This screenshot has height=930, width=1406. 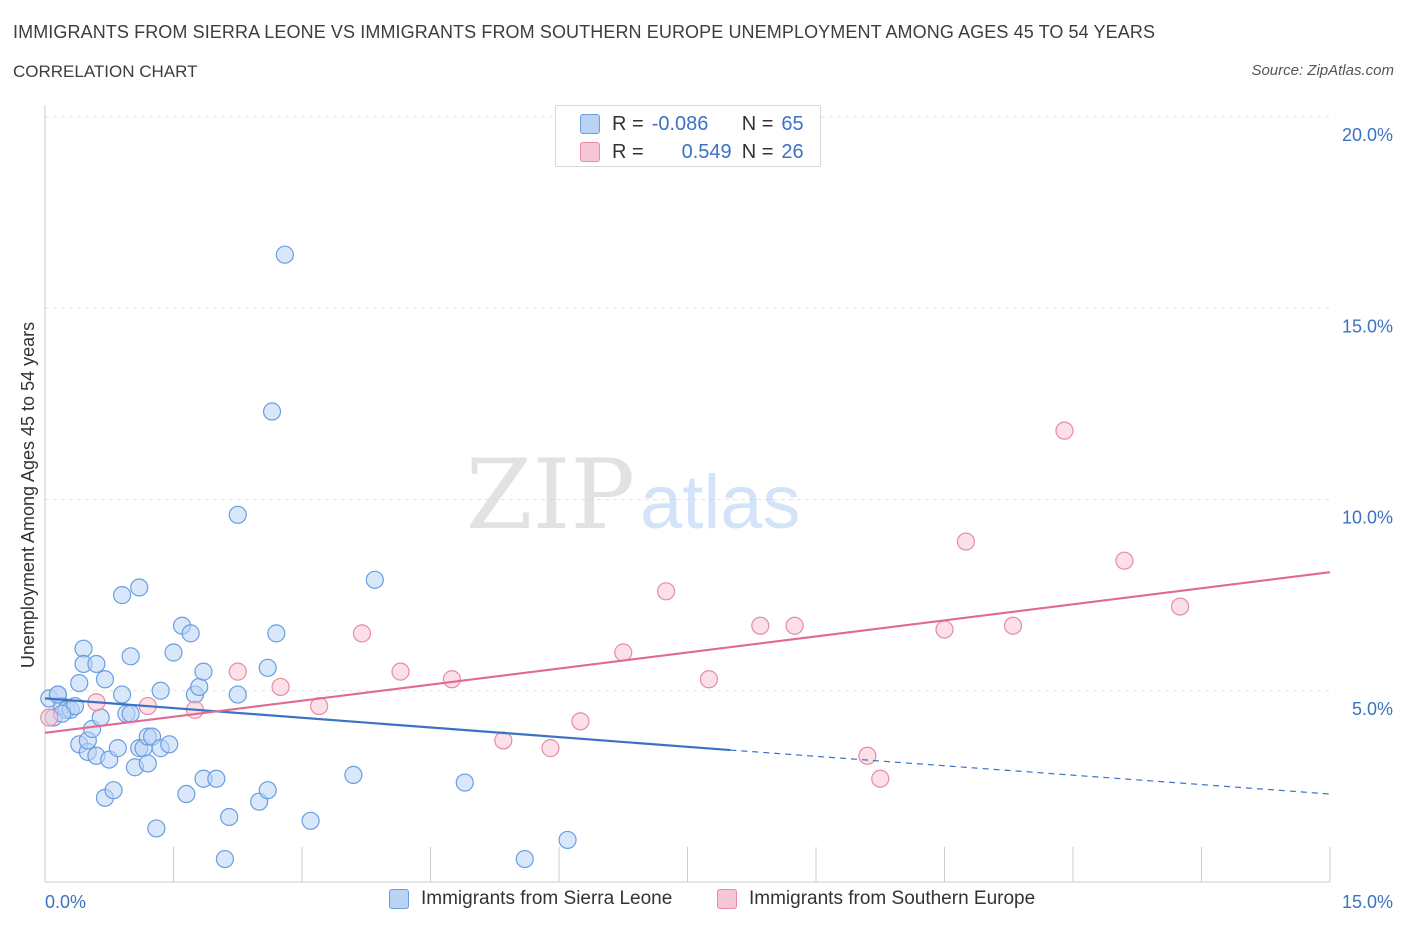 I want to click on stats-swatch-blue, so click(x=590, y=124).